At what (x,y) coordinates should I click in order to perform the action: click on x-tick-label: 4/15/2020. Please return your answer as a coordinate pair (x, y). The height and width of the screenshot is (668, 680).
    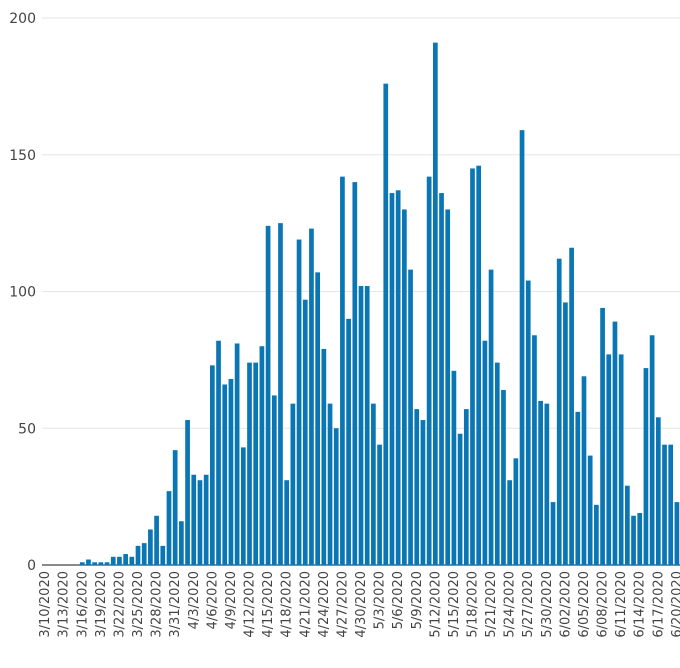
    Looking at the image, I should click on (268, 604).